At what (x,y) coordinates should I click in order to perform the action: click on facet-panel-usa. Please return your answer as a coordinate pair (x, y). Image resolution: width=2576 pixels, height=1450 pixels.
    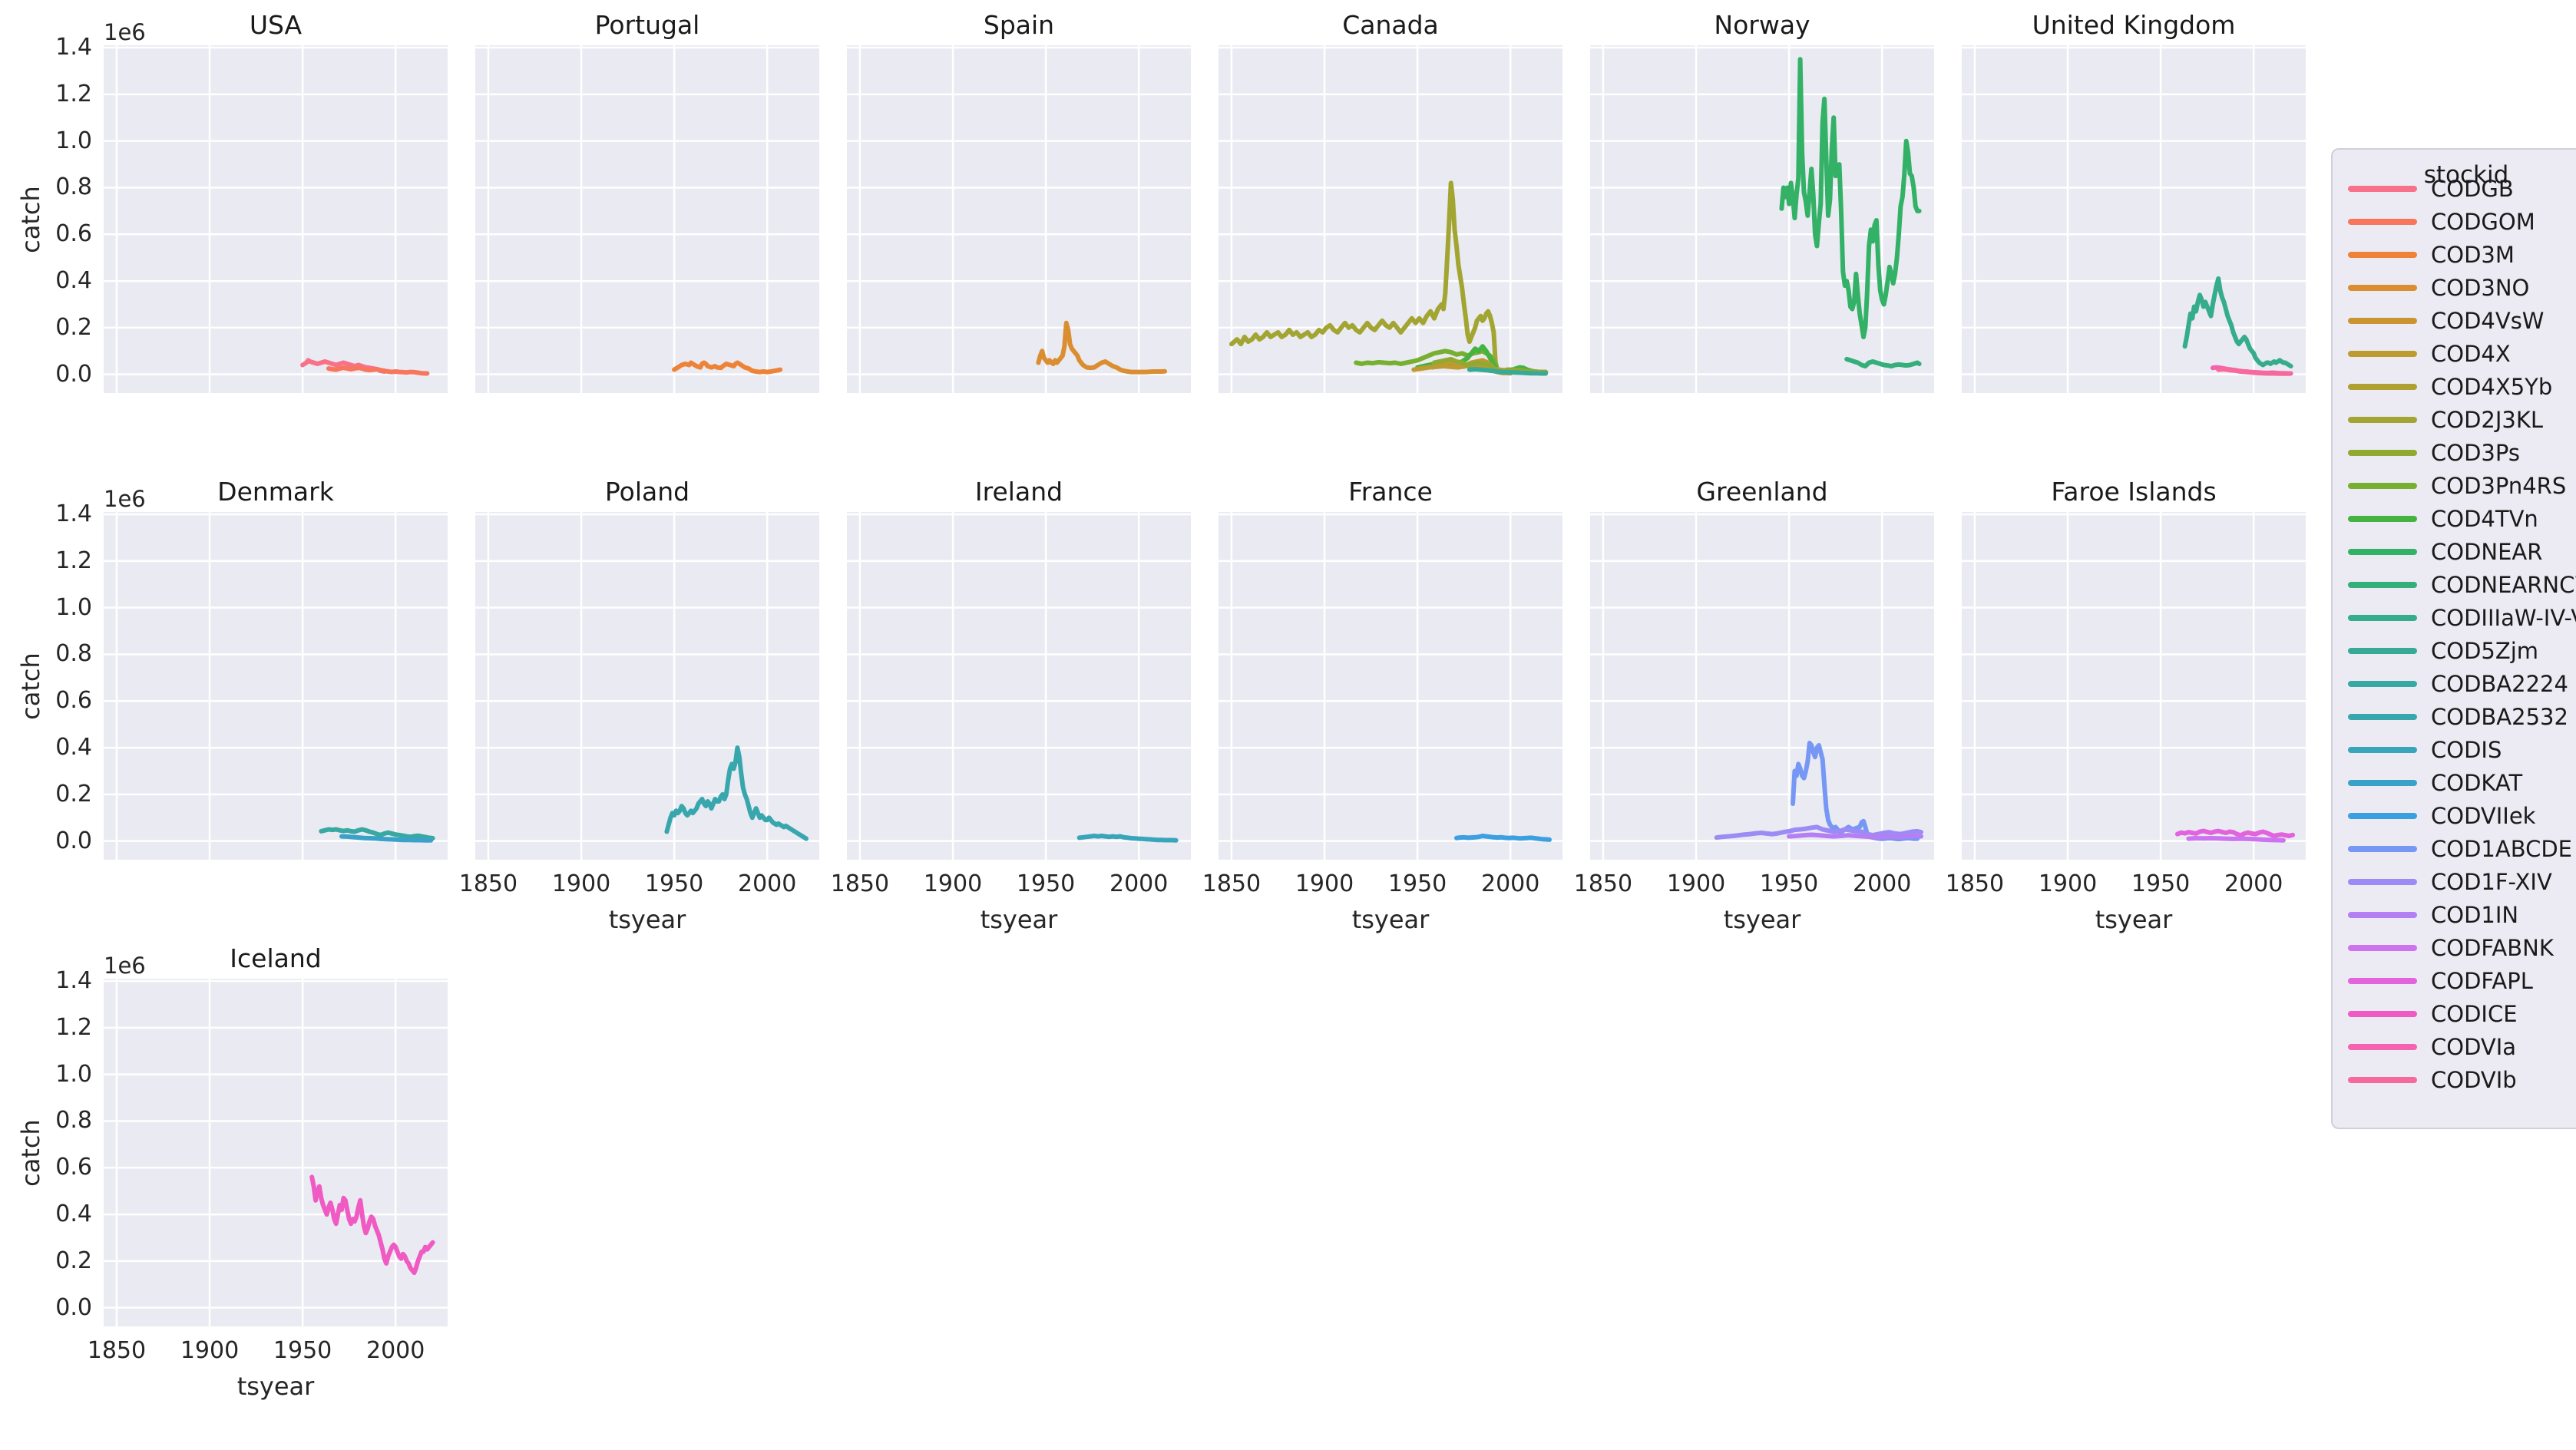
    Looking at the image, I should click on (276, 219).